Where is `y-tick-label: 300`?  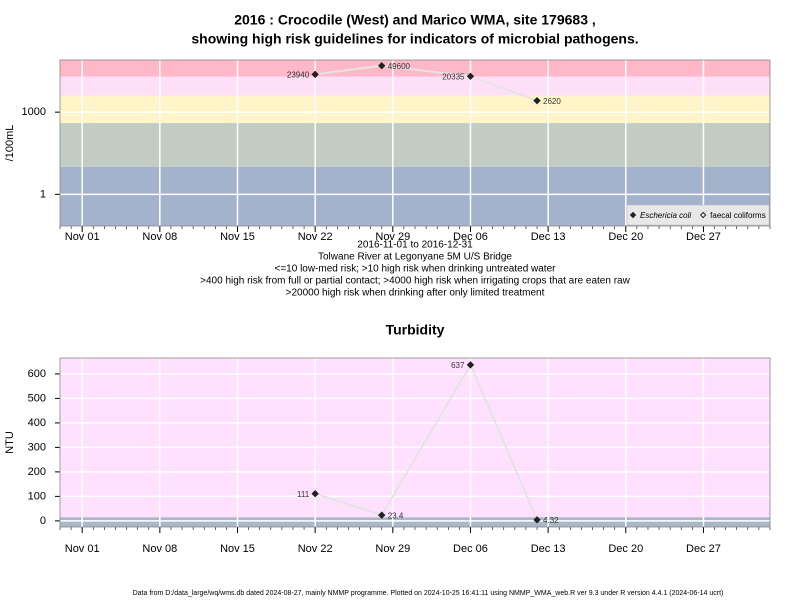
y-tick-label: 300 is located at coordinates (37, 447).